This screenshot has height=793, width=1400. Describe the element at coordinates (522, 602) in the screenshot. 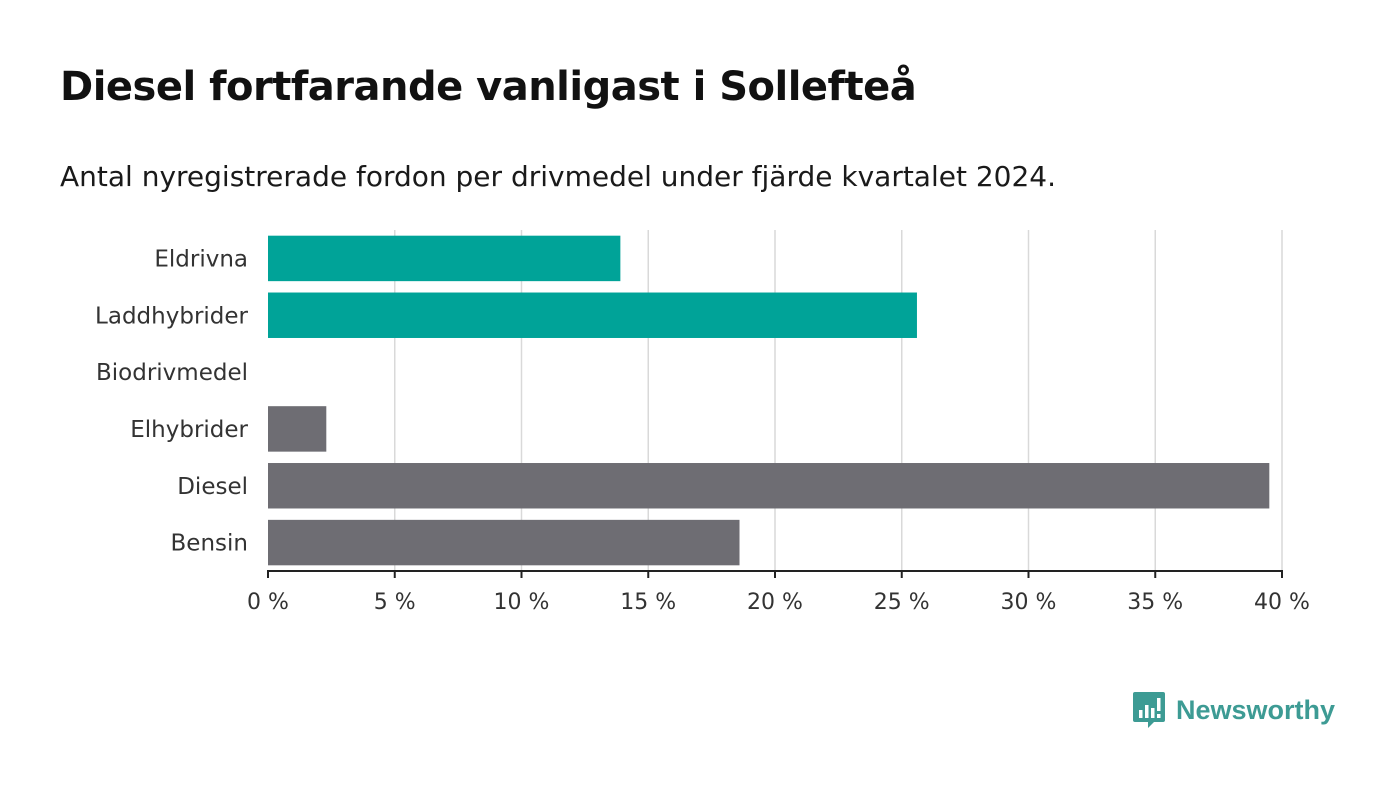

I see `x-tick-label: 10 %` at that location.